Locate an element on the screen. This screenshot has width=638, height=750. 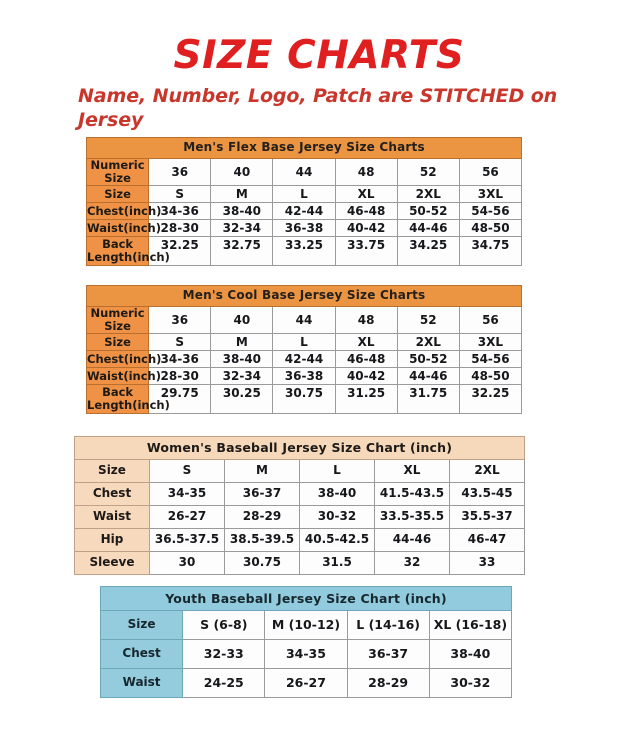
cell: 40.5-42.5 is located at coordinates (337, 540).